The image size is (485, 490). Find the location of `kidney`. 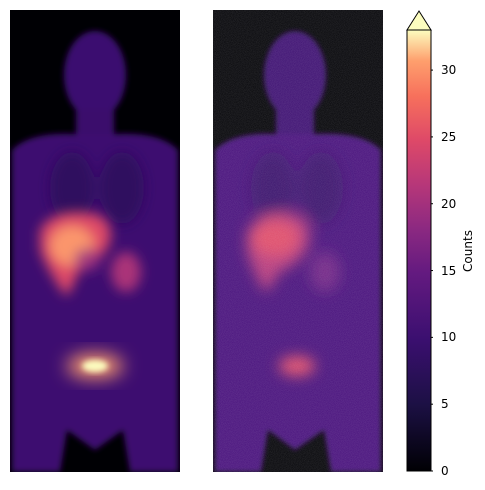

kidney is located at coordinates (88, 260).